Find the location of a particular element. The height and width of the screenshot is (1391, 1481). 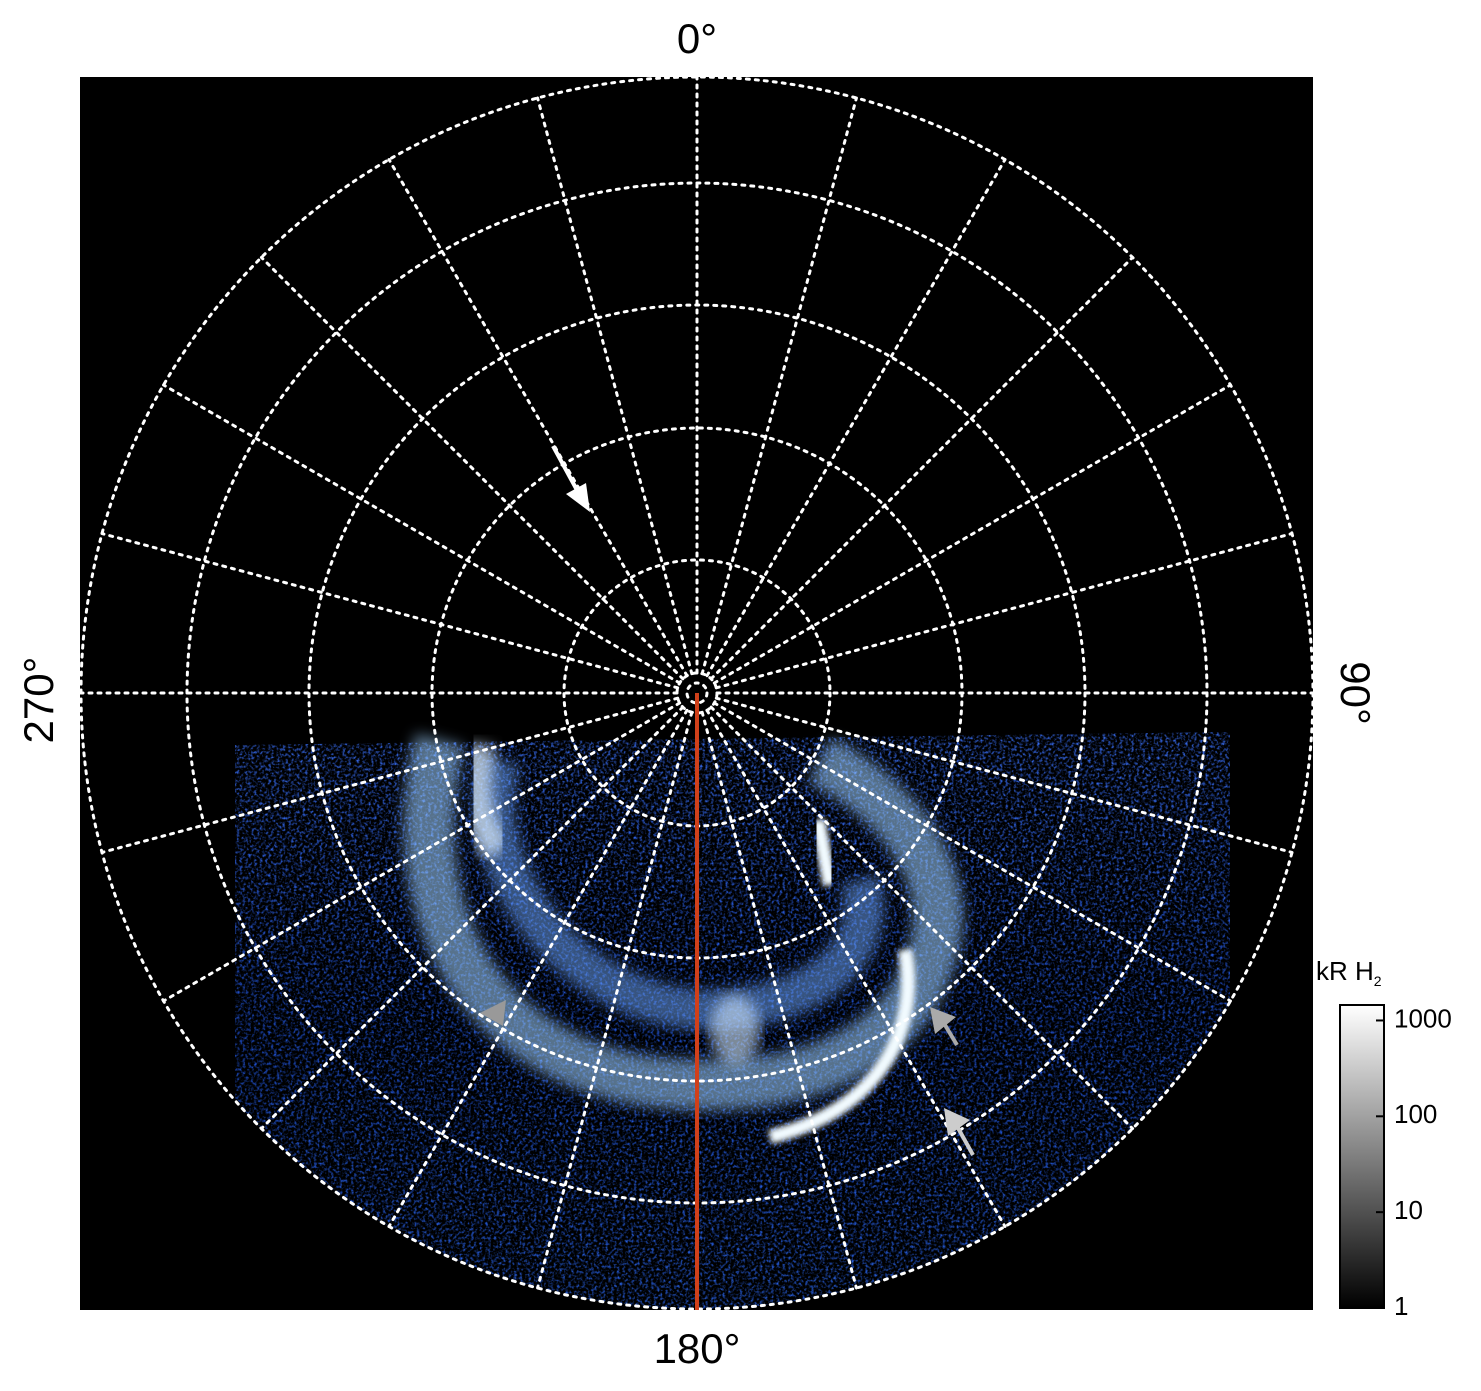

grid-circle is located at coordinates (697, 693).